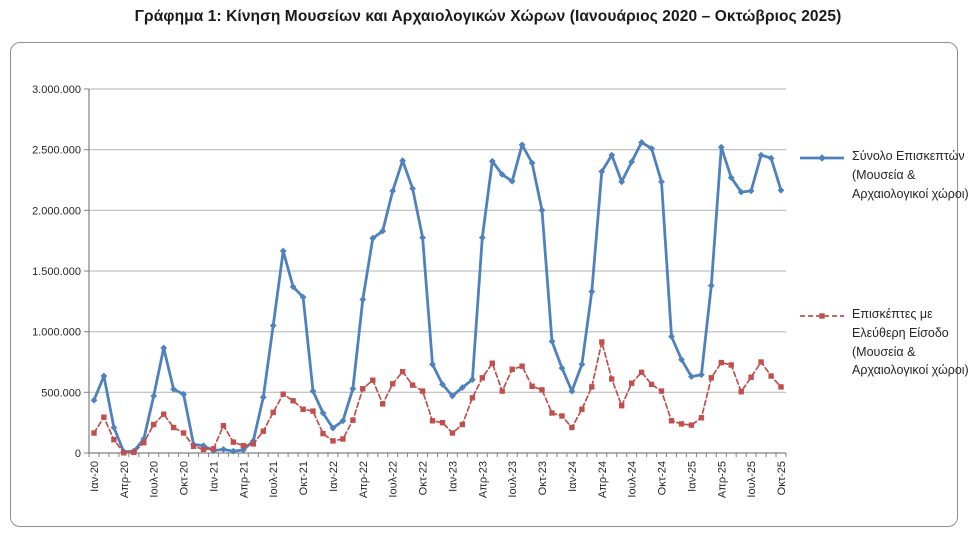 The width and height of the screenshot is (976, 537). I want to click on x-tick-label: Οκτ-21, so click(304, 478).